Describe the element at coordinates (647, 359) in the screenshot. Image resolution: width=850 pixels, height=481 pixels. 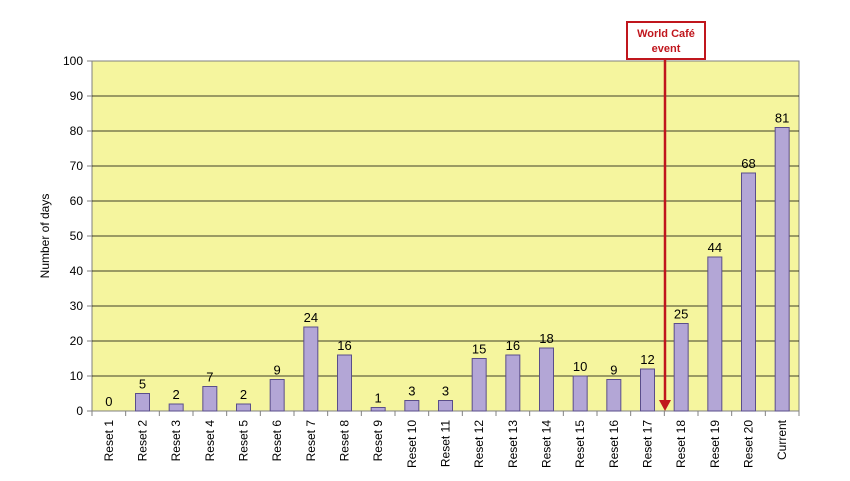
I see `bar-value-label: 12` at that location.